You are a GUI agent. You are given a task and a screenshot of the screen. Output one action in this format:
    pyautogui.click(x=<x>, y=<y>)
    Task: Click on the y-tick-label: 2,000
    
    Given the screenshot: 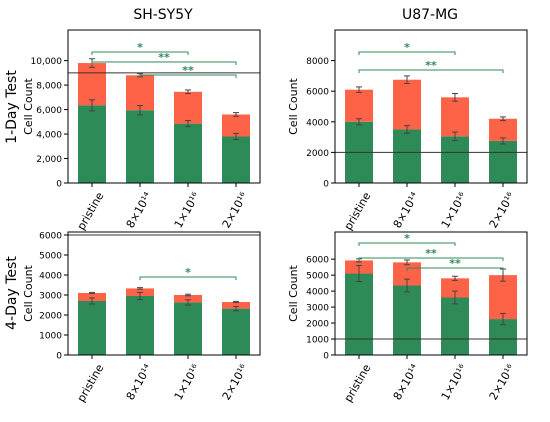 What is the action you would take?
    pyautogui.click(x=49, y=160)
    